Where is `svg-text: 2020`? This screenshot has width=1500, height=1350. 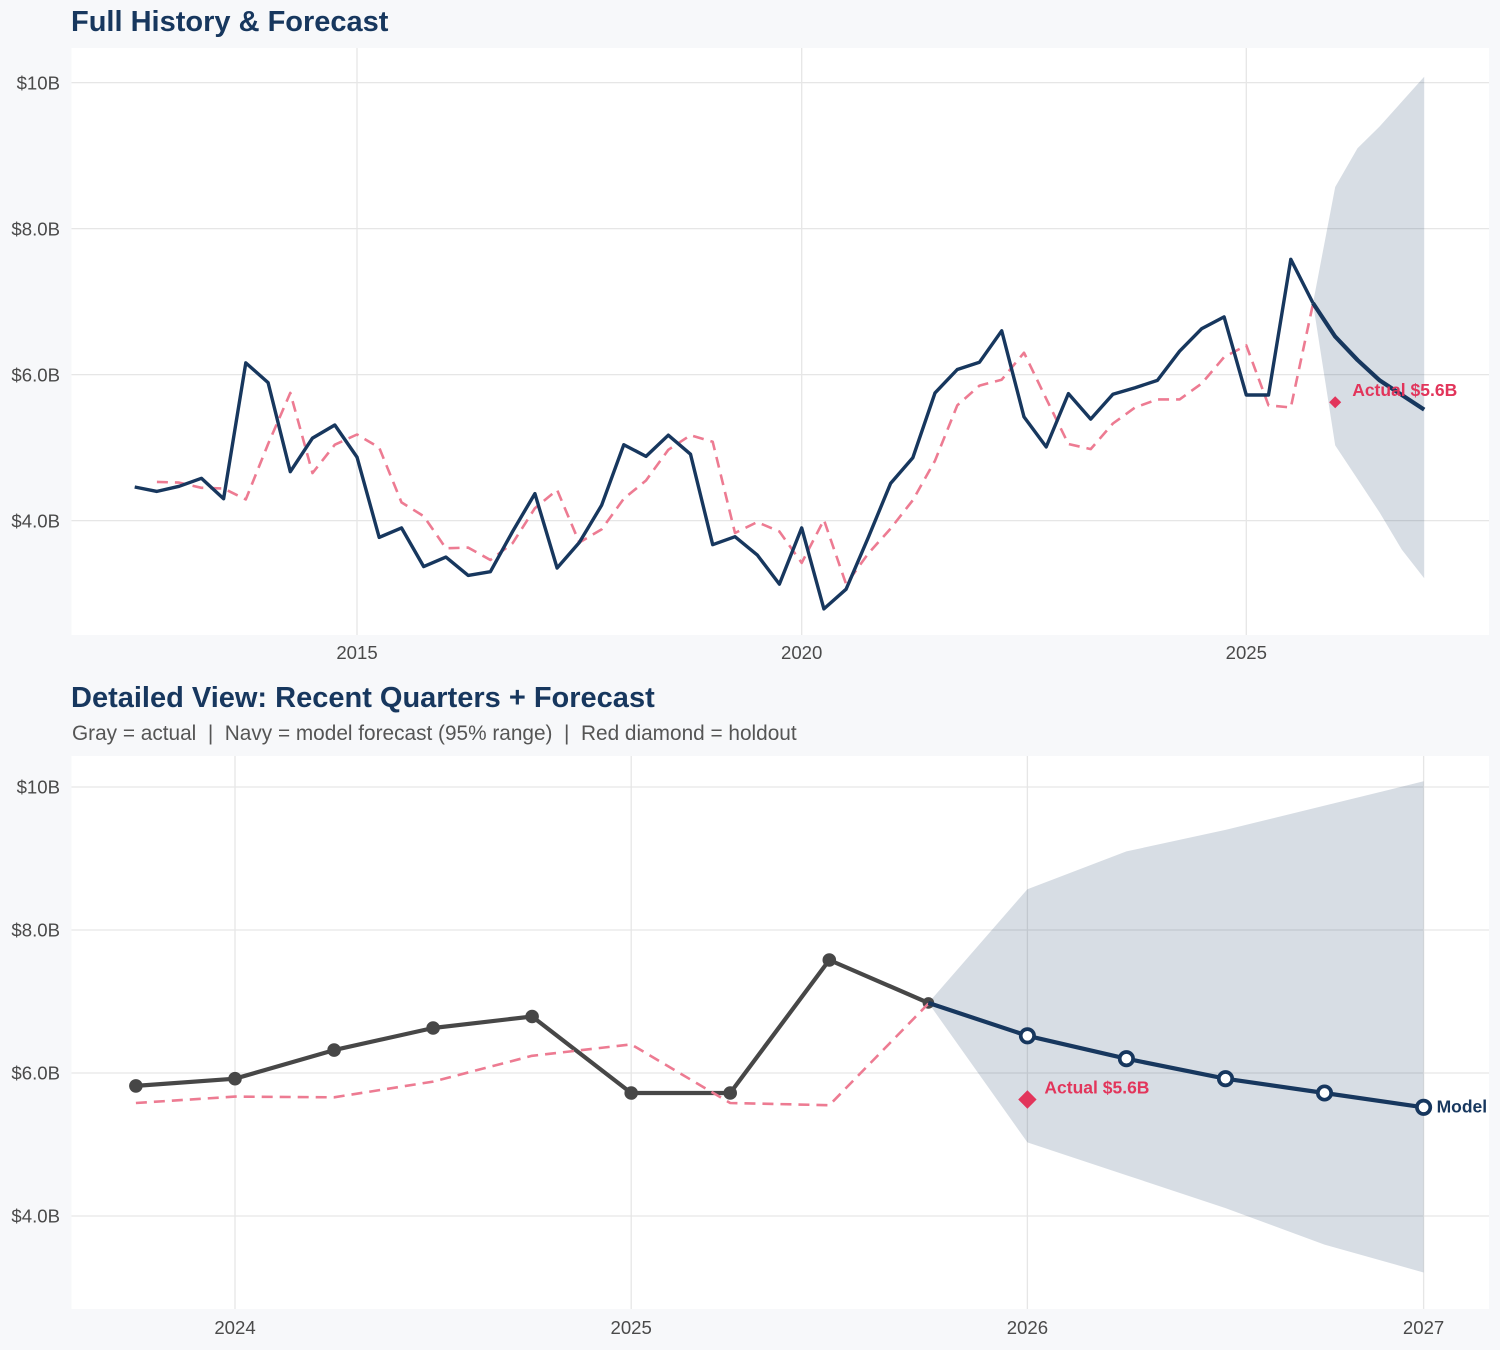 svg-text: 2020 is located at coordinates (801, 652).